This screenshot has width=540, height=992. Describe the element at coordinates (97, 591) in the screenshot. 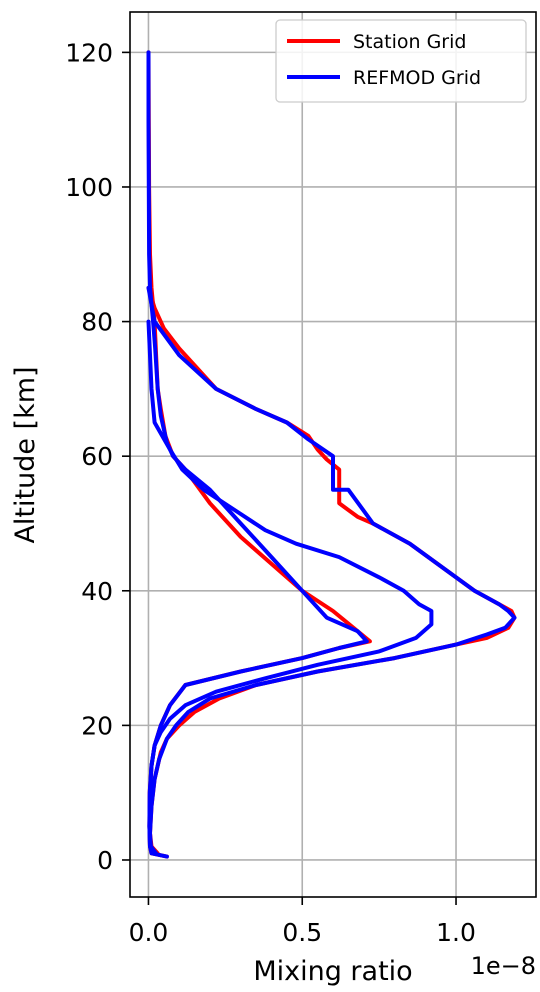

I see `y-tick-label: 40` at that location.